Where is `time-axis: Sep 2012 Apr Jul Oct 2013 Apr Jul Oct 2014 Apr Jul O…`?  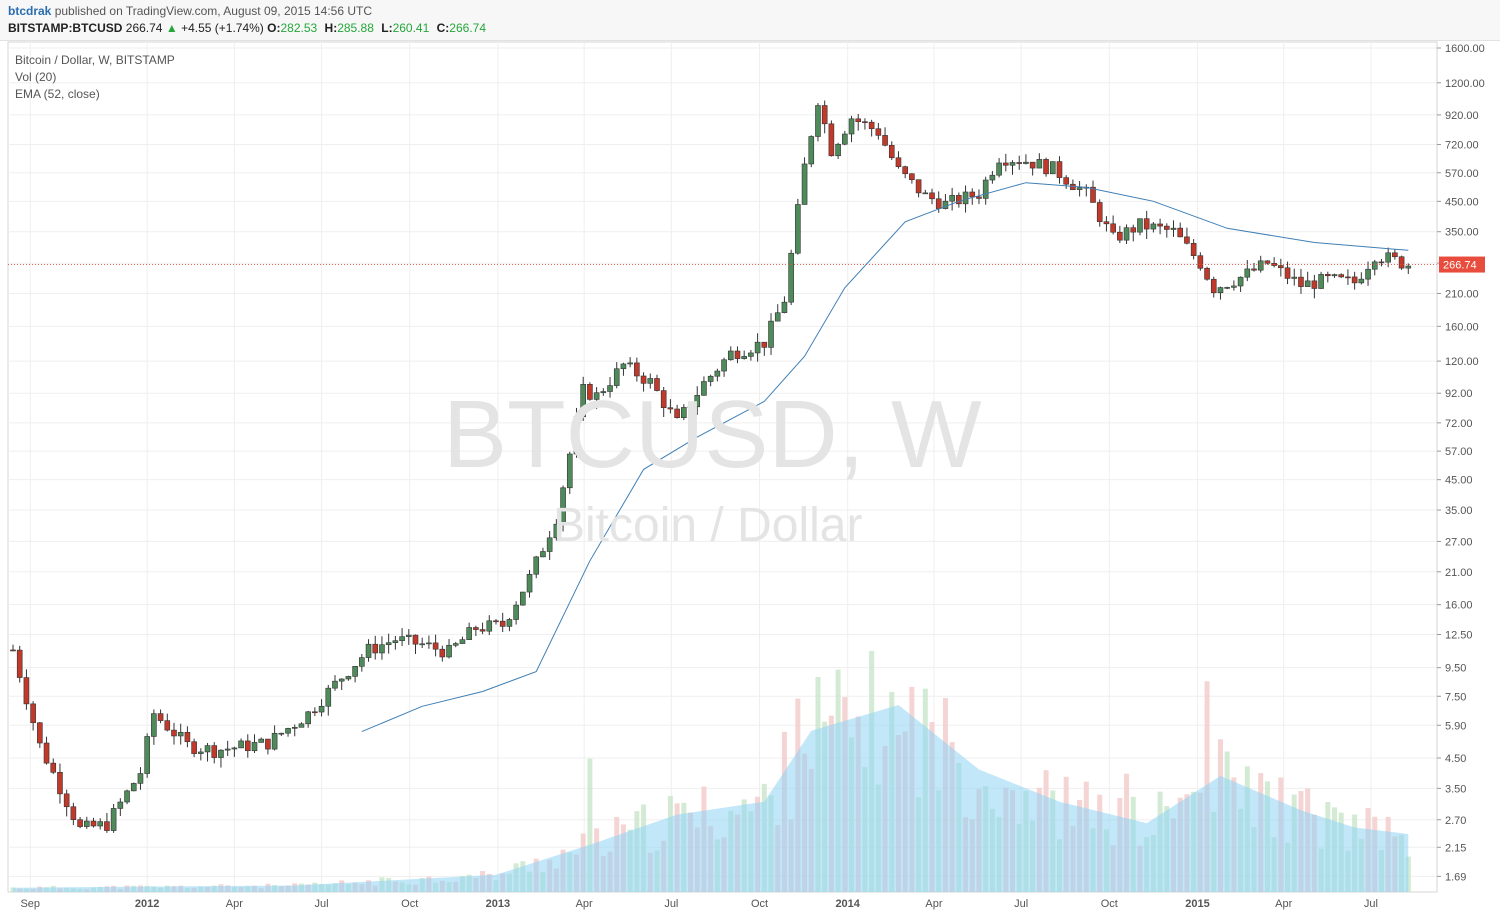
time-axis: Sep 2012 Apr Jul Oct 2013 Apr Jul Oct 2014 Apr Jul O… is located at coordinates (698, 904).